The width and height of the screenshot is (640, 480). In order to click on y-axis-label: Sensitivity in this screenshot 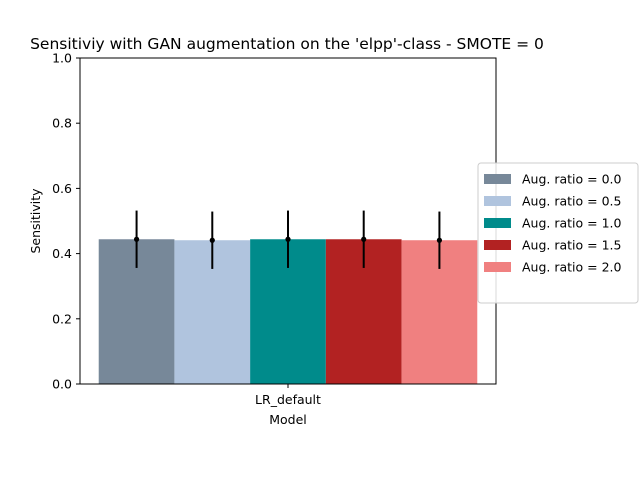, I will do `click(35, 221)`.